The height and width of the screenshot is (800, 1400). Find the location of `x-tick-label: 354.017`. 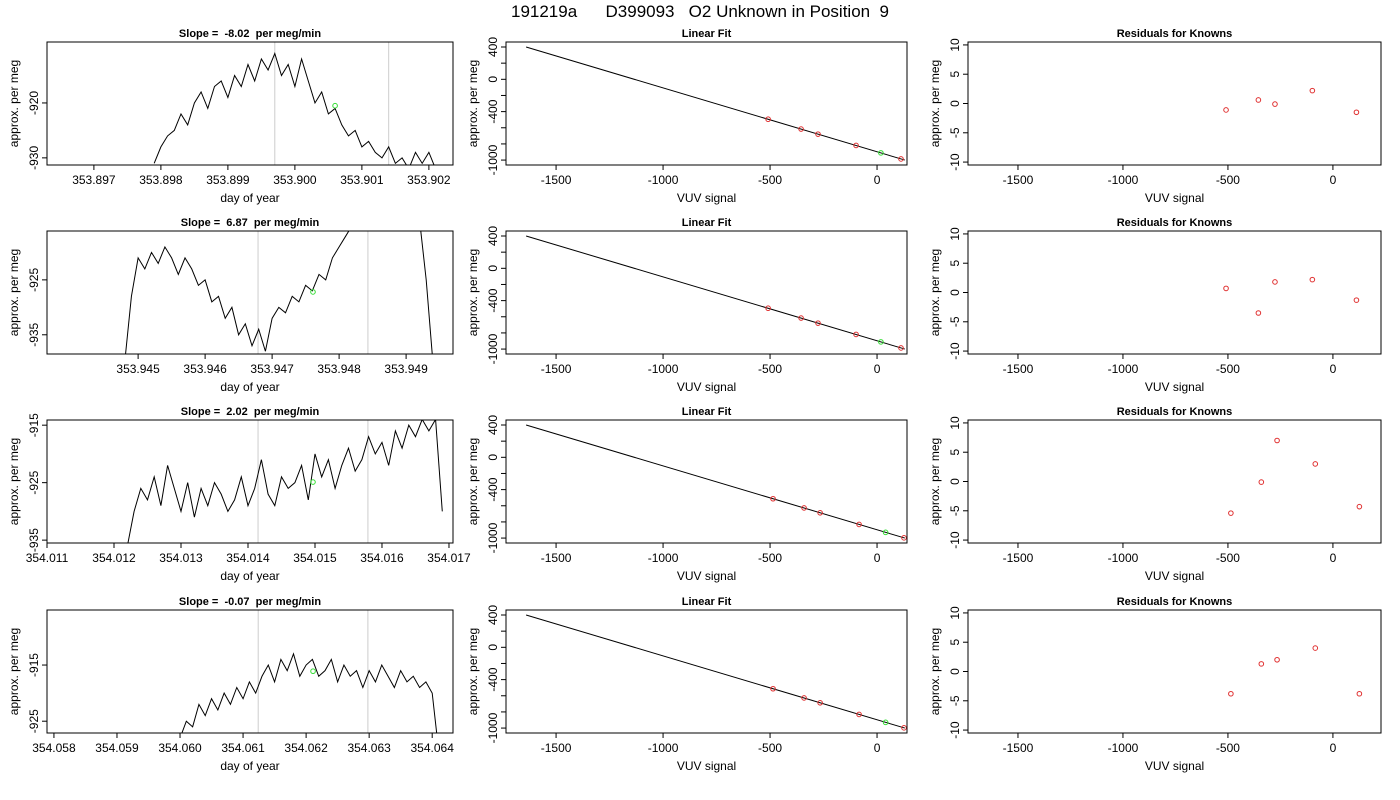

x-tick-label: 354.017 is located at coordinates (449, 558).